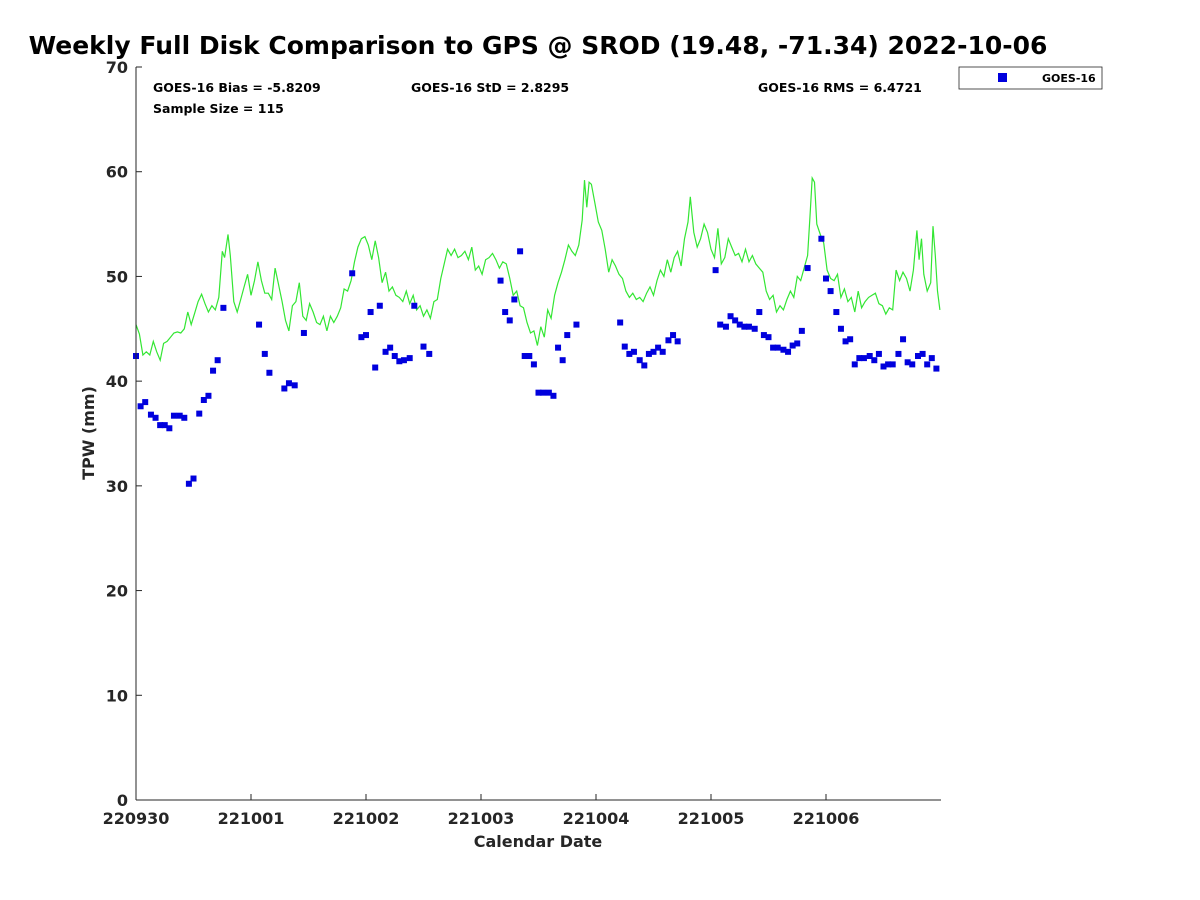  Describe the element at coordinates (826, 818) in the screenshot. I see `x-tick-label: 221006` at that location.